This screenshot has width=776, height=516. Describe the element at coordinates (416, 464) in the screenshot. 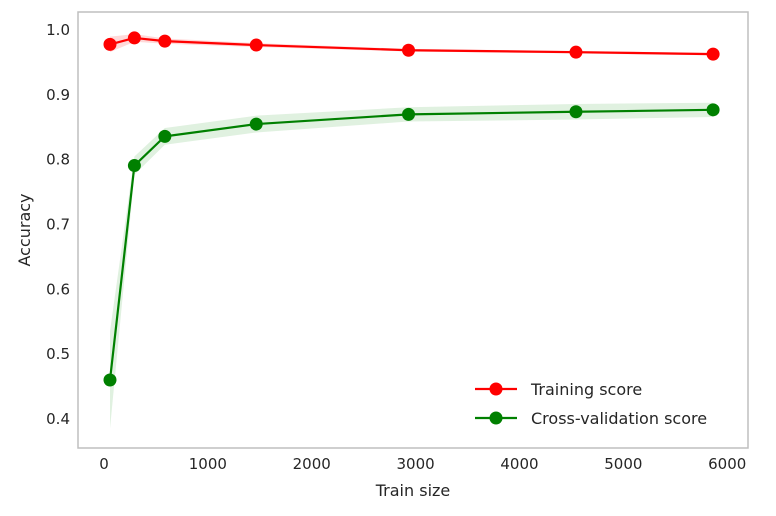

I see `x-tick-label: 3000` at that location.